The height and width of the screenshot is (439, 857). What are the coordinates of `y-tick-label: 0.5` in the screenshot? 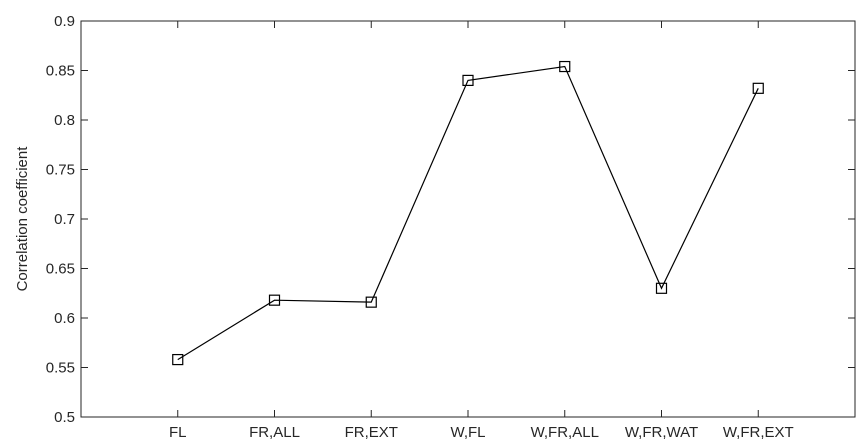 It's located at (64, 417).